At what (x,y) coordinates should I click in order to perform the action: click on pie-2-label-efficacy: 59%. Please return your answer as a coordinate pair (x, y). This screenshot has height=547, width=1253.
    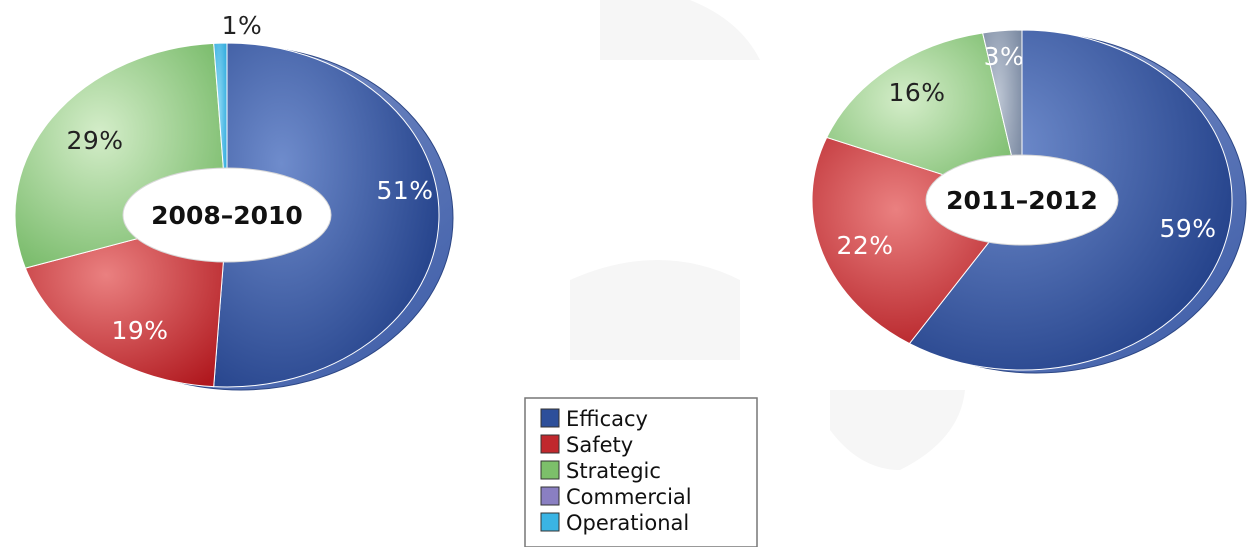
    Looking at the image, I should click on (1187, 228).